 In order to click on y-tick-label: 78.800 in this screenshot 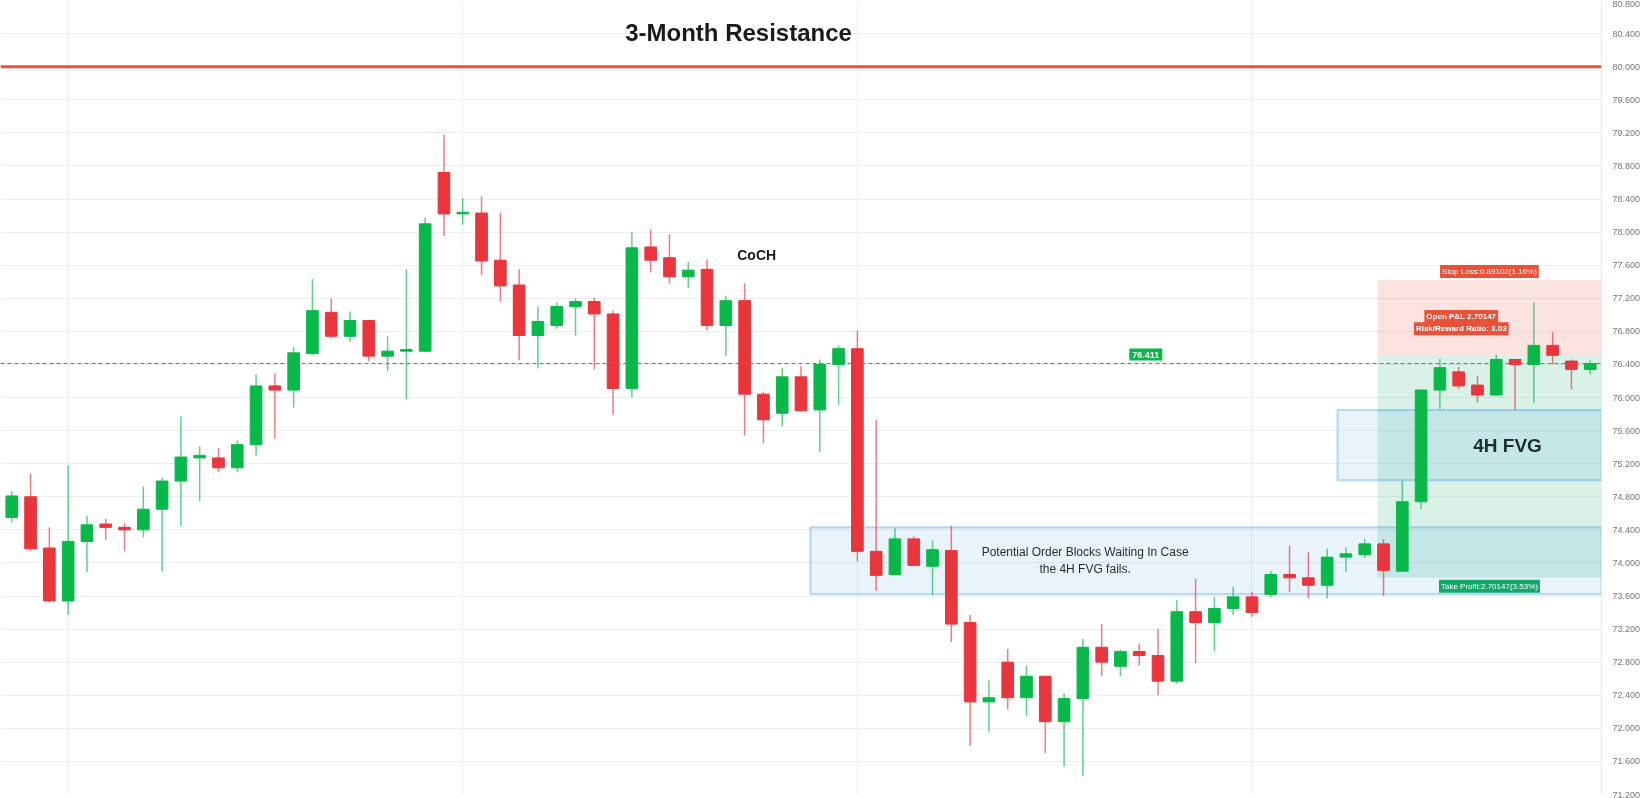, I will do `click(1626, 165)`.